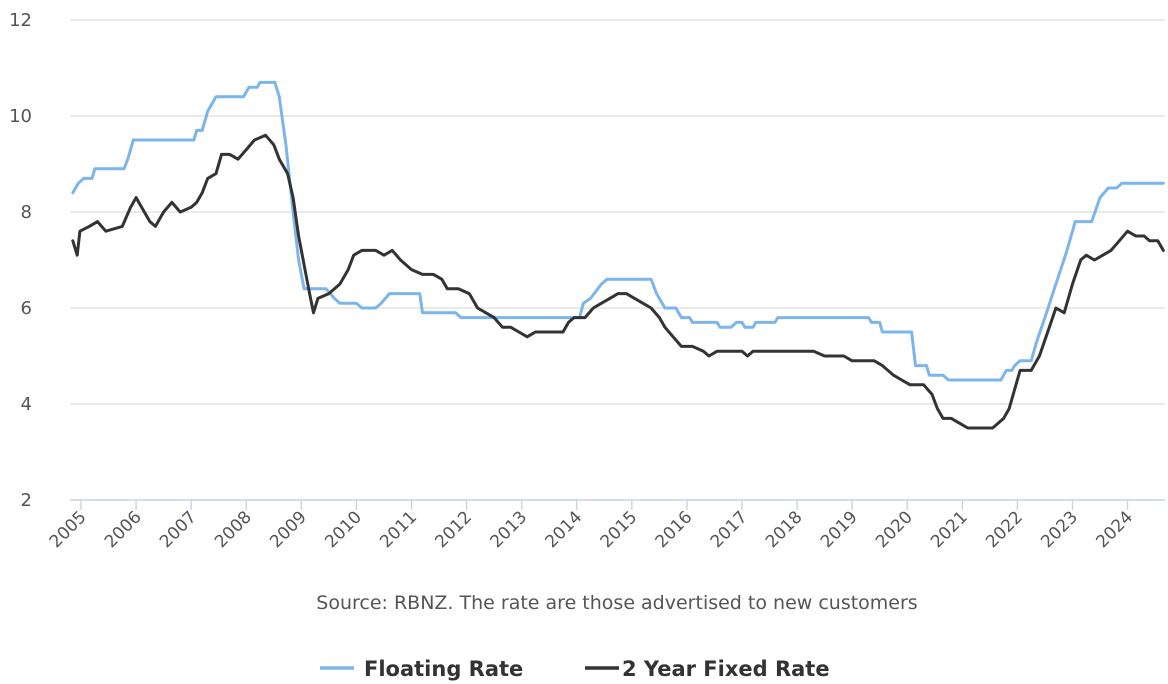 This screenshot has height=684, width=1168. What do you see at coordinates (949, 529) in the screenshot?
I see `x-tick-label: 2021` at bounding box center [949, 529].